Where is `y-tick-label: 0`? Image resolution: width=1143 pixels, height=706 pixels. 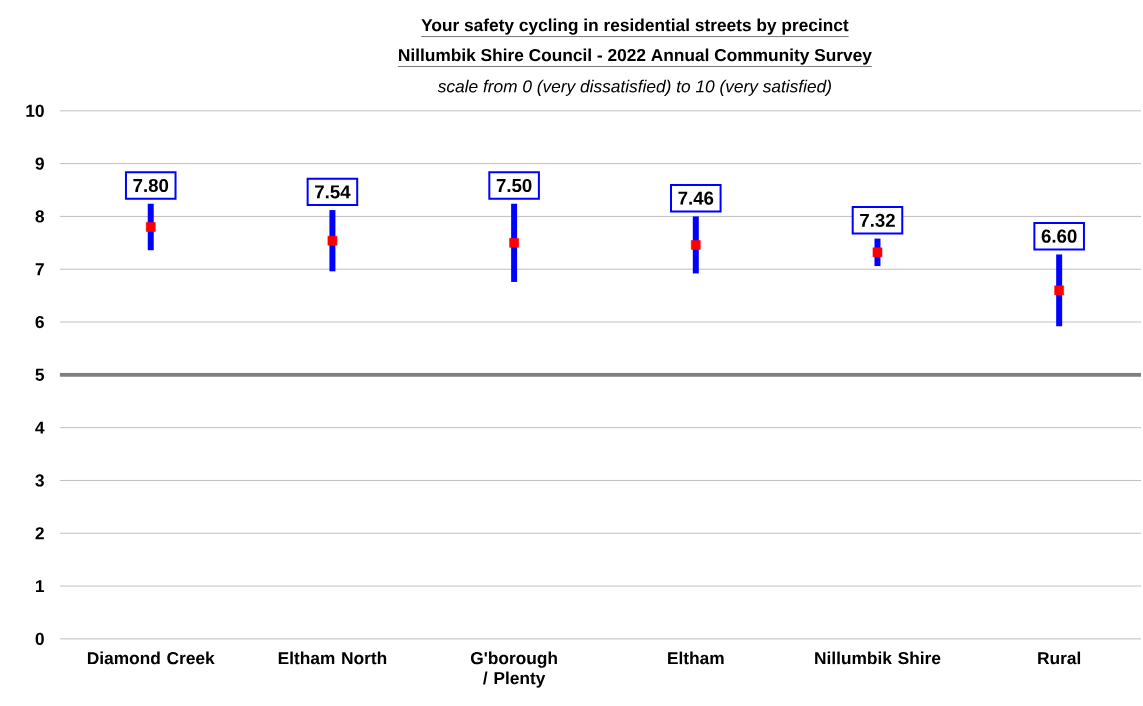 y-tick-label: 0 is located at coordinates (39, 639).